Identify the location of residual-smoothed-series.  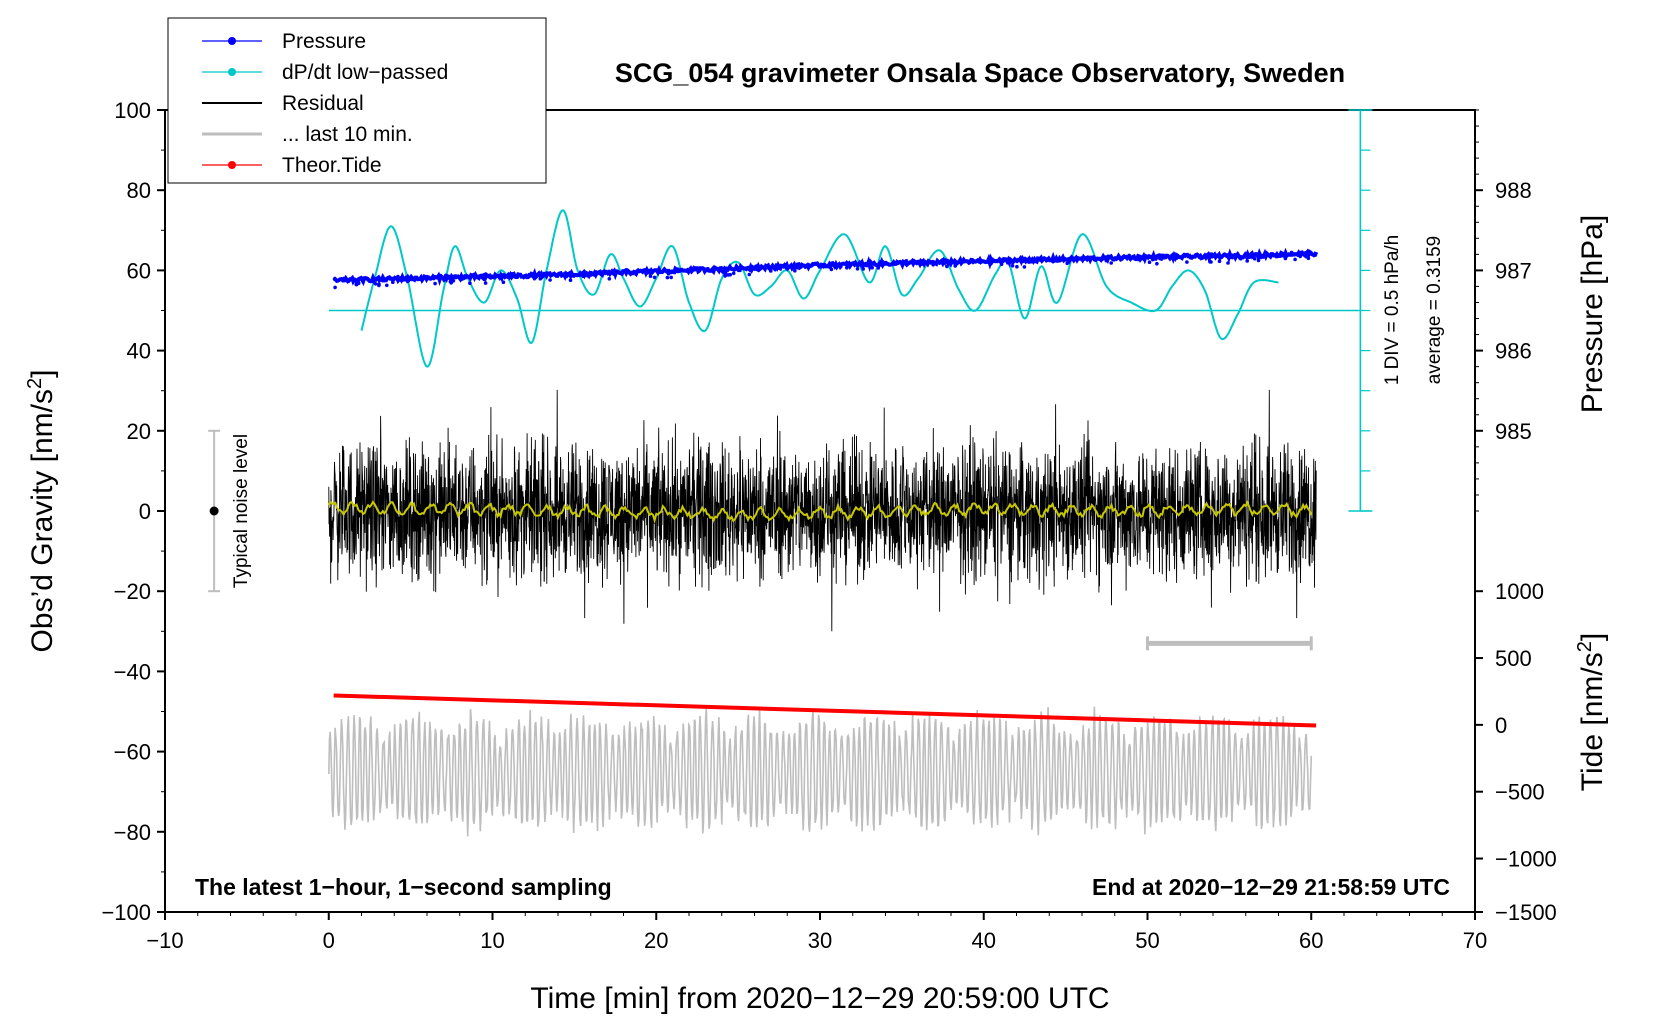
(820, 511).